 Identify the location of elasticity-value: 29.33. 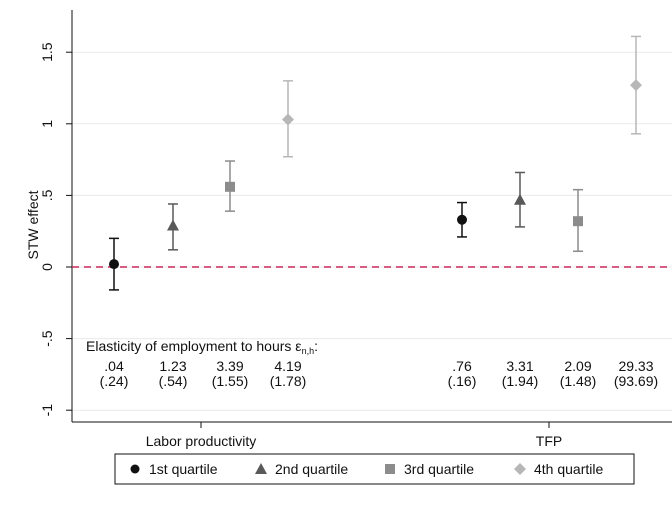
(635, 366).